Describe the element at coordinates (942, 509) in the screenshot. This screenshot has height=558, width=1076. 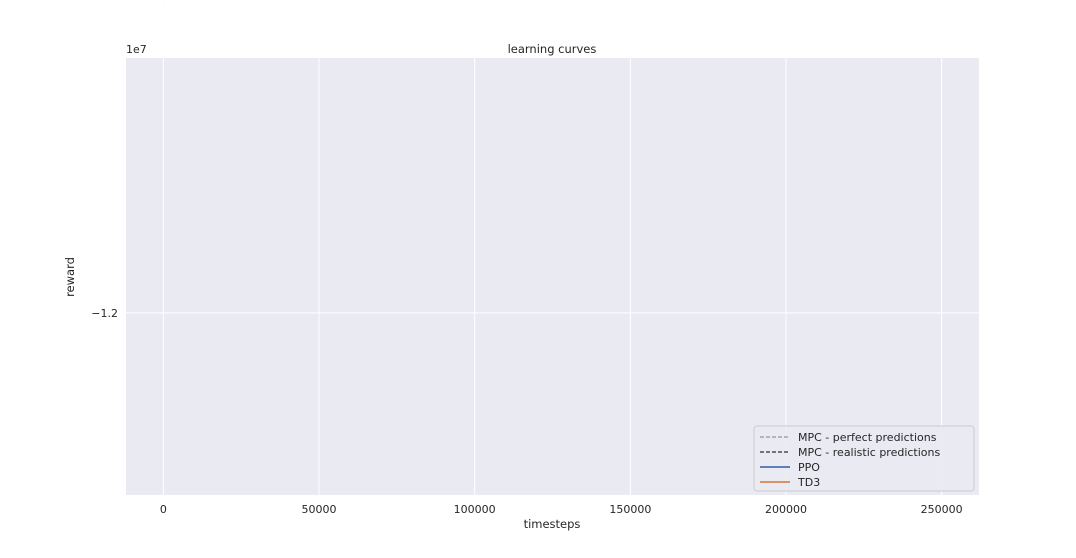
I see `x-tick-label: 250000` at that location.